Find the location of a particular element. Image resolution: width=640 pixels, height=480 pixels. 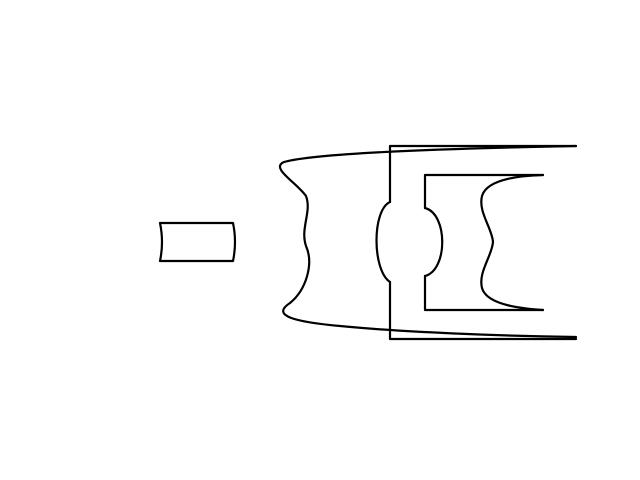

rear-bracket-frame is located at coordinates (484, 242).